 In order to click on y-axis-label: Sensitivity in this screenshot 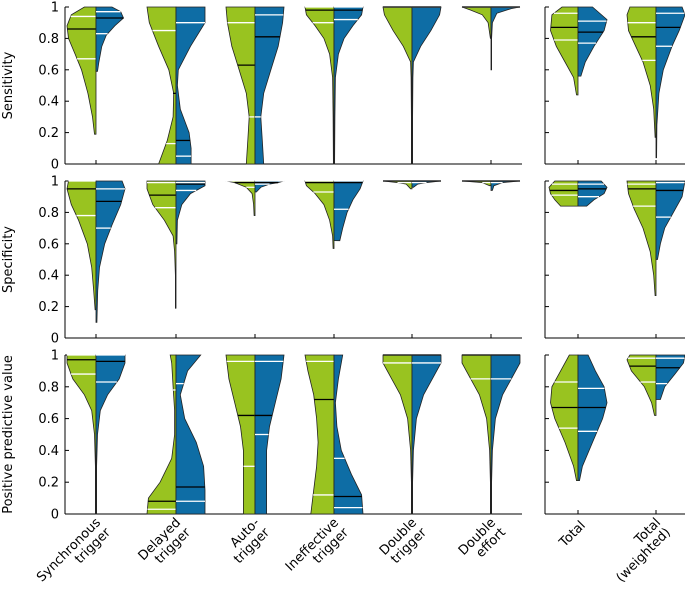, I will do `click(8, 85)`.